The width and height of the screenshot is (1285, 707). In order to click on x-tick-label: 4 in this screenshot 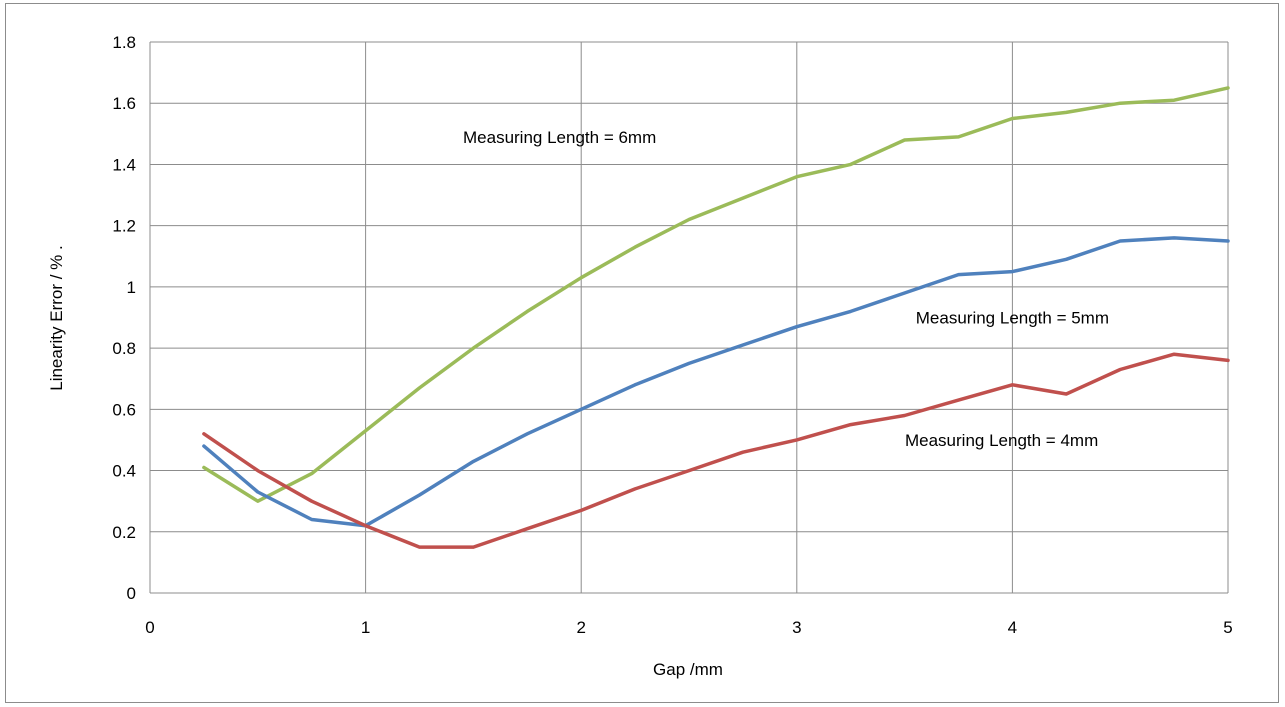, I will do `click(1012, 627)`.